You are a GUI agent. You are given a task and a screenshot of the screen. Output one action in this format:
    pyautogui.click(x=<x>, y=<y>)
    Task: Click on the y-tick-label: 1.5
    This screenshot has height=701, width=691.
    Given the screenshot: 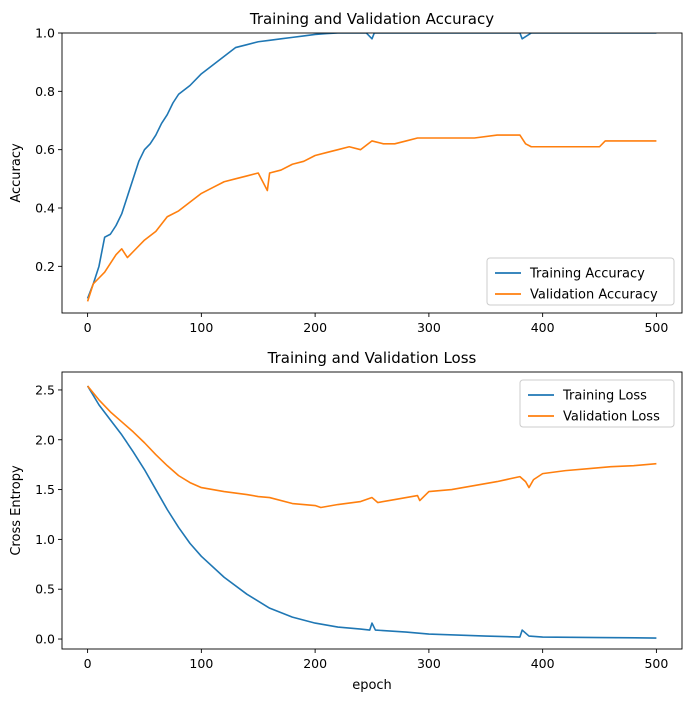 What is the action you would take?
    pyautogui.click(x=45, y=489)
    